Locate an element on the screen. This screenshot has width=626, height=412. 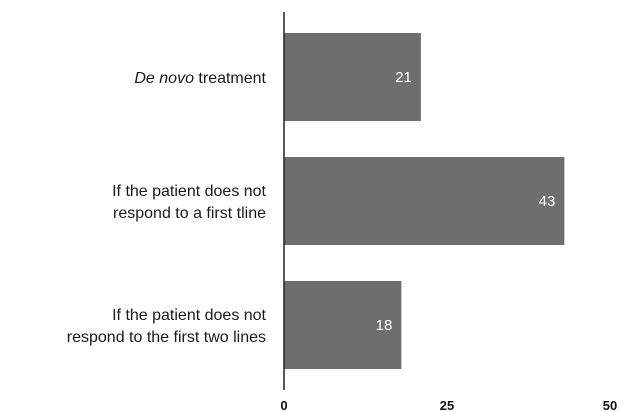
category-label-2-line-2: respond to a first tline is located at coordinates (189, 213).